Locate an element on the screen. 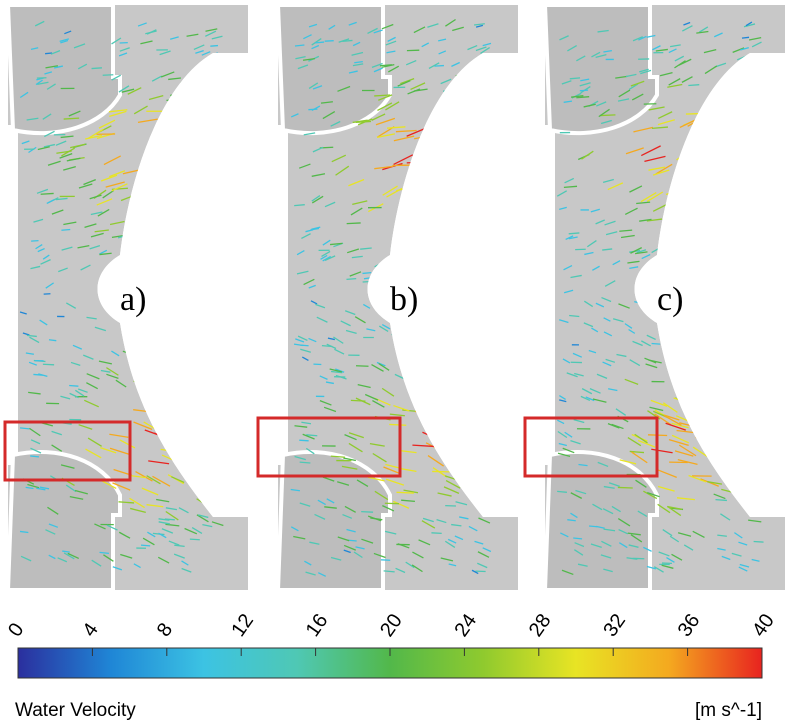 Image resolution: width=800 pixels, height=728 pixels. colorbar-tick-label: 4 is located at coordinates (90, 630).